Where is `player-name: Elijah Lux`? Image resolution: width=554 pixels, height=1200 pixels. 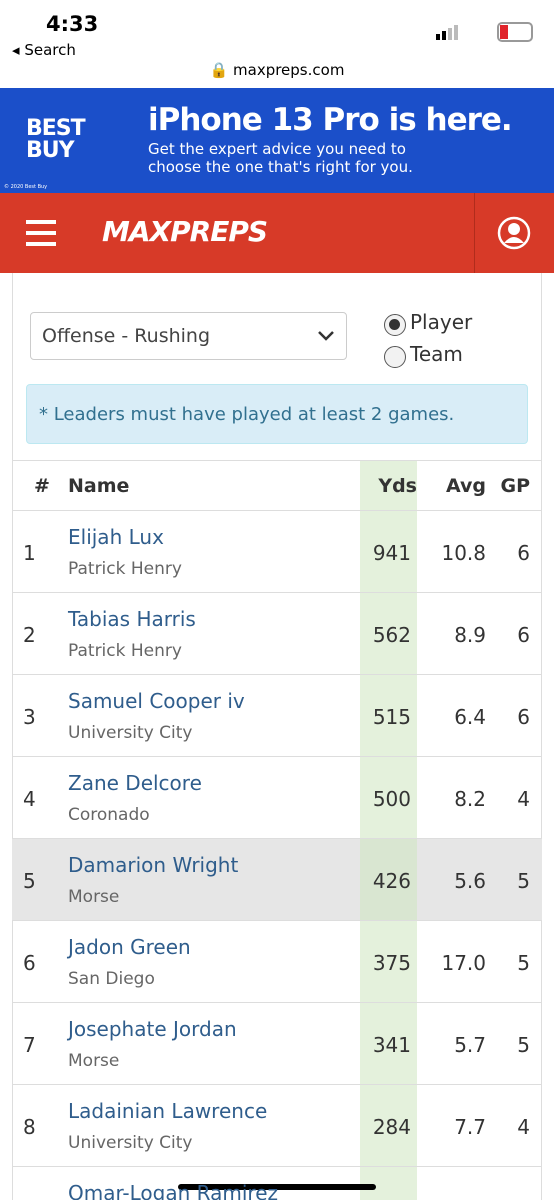 player-name: Elijah Lux is located at coordinates (116, 537).